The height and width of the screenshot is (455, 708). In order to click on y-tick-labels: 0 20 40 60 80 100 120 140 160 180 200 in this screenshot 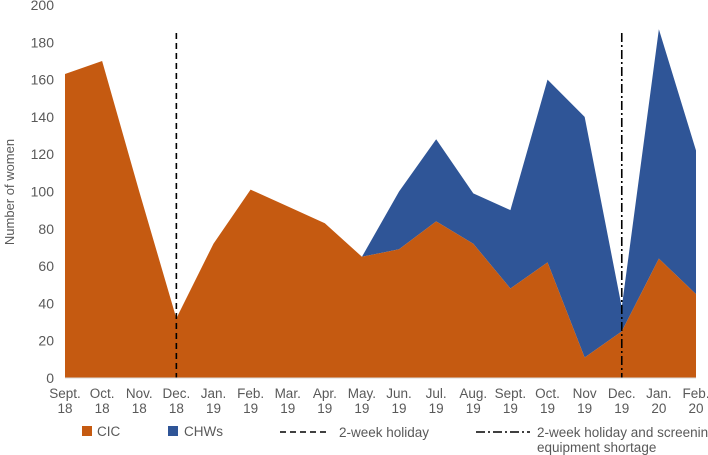, I will do `click(43, 193)`.